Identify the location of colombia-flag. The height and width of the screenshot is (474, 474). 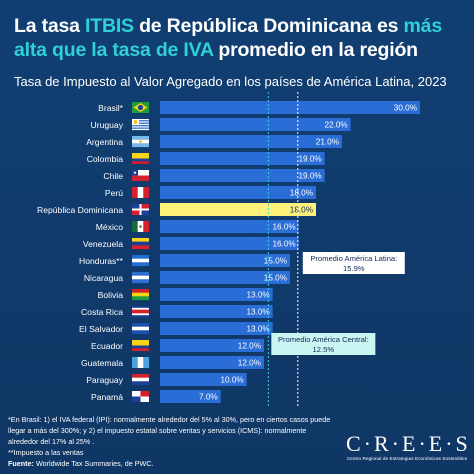
(140, 158).